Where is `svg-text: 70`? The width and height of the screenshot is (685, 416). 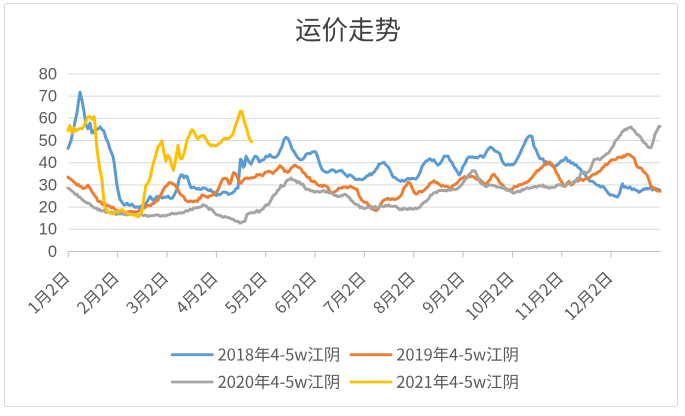 svg-text: 70 is located at coordinates (48, 97).